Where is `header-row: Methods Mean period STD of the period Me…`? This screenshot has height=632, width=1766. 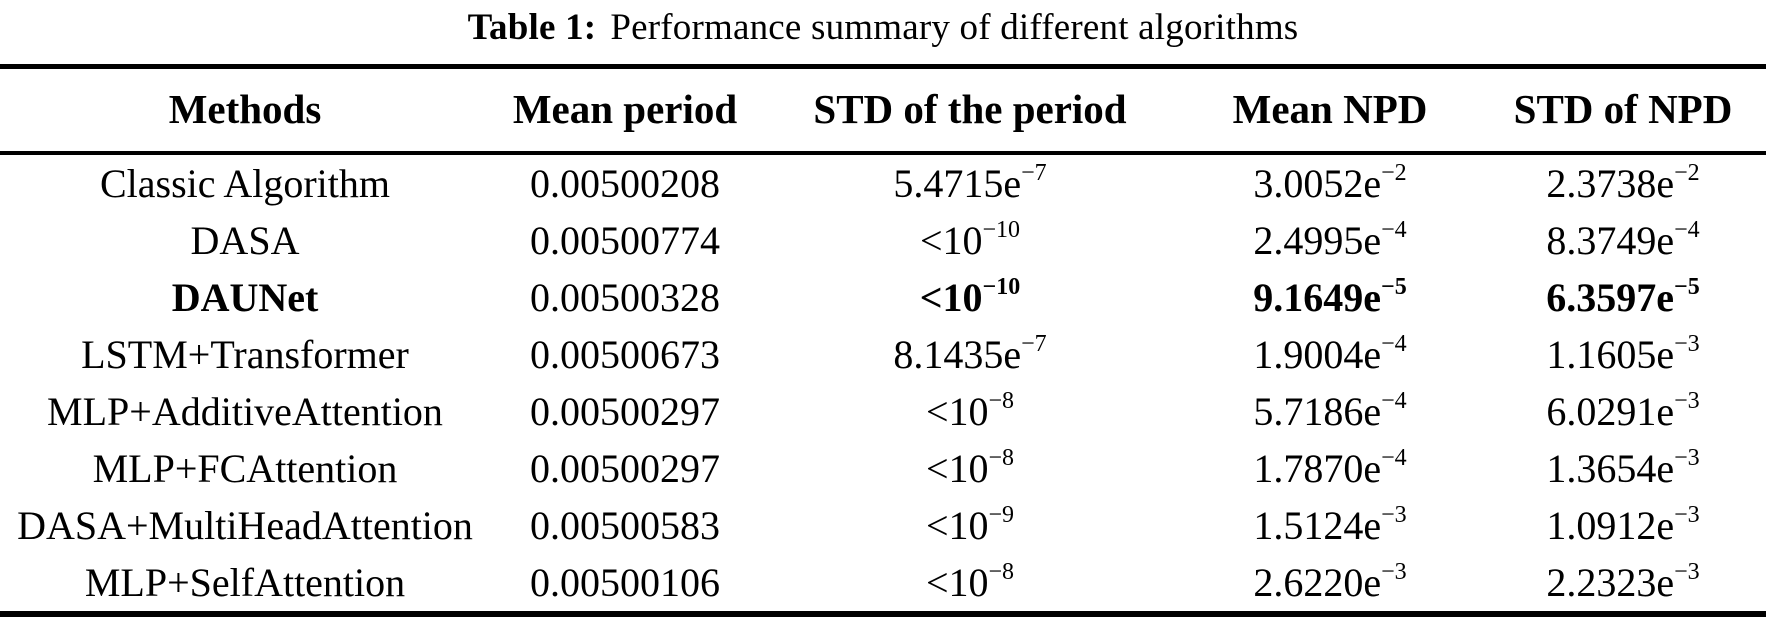 header-row: Methods Mean period STD of the period Me… is located at coordinates (883, 110).